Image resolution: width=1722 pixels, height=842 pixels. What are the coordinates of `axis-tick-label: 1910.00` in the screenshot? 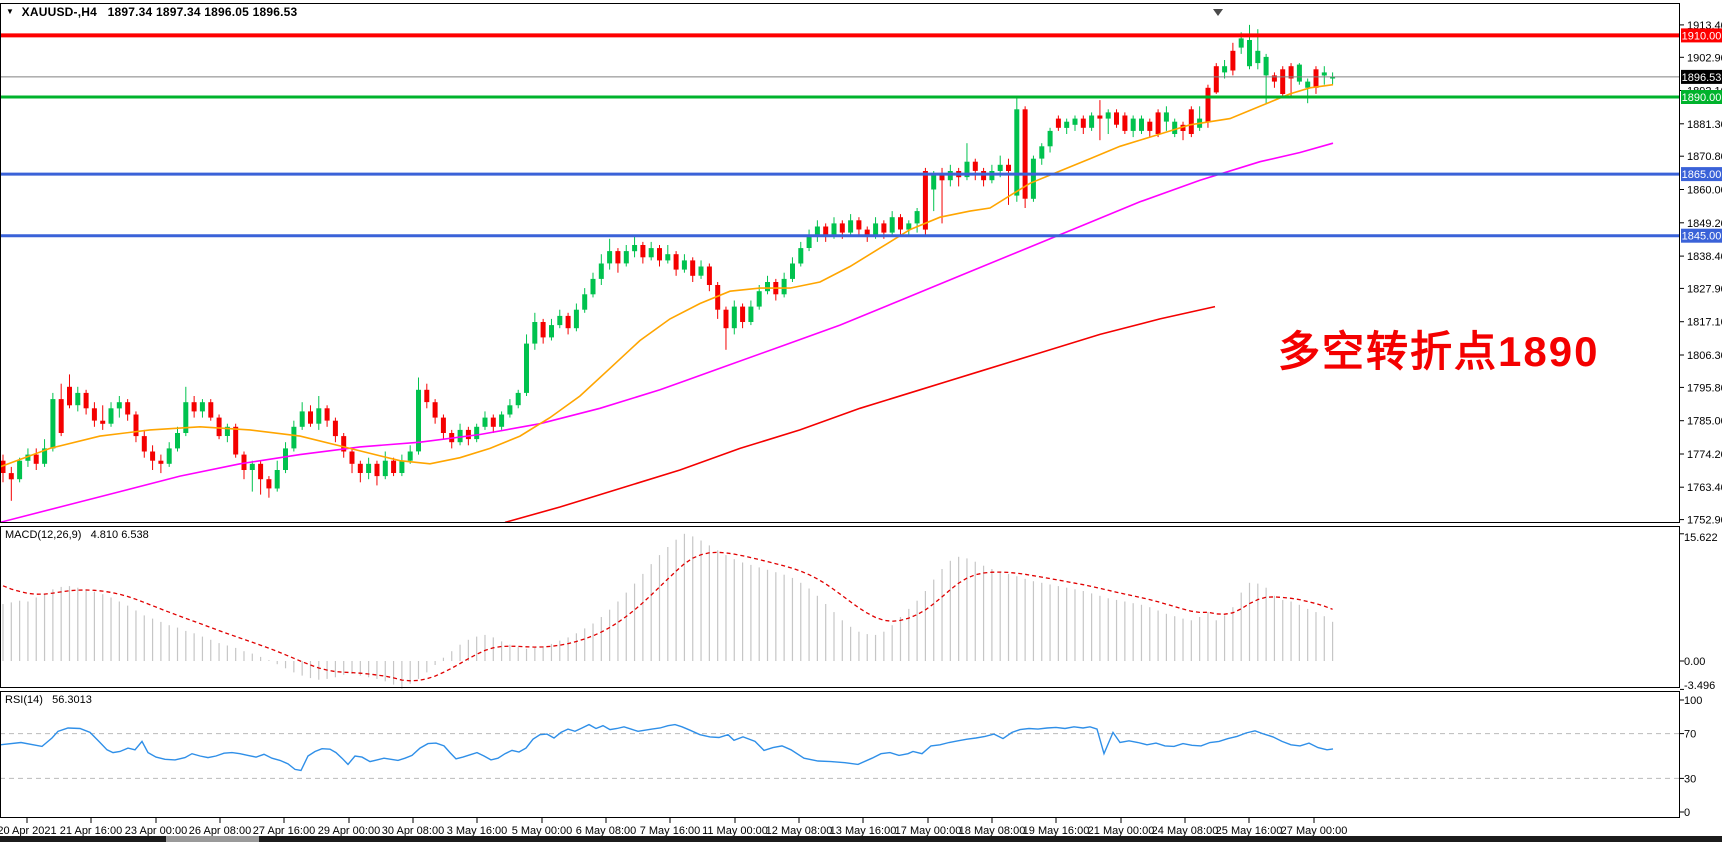 It's located at (1702, 36).